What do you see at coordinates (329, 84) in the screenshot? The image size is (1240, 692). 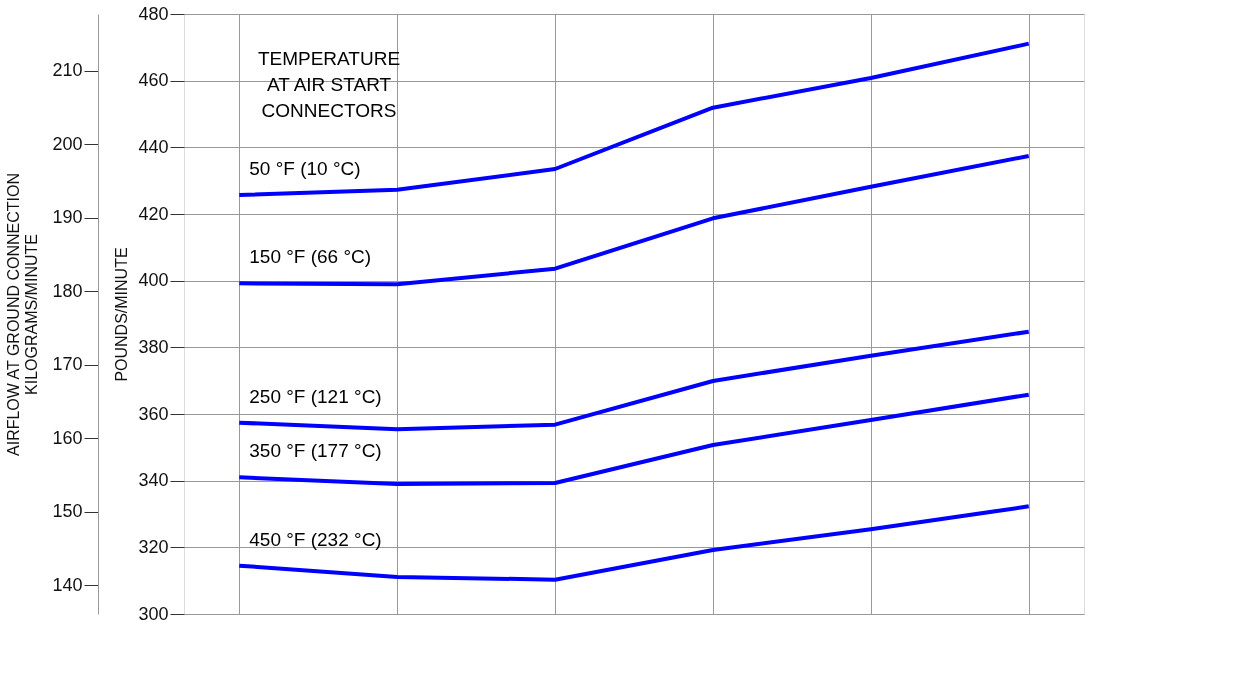 I see `annotation: TEMPERATURE AT AIR START CONNECTORS` at bounding box center [329, 84].